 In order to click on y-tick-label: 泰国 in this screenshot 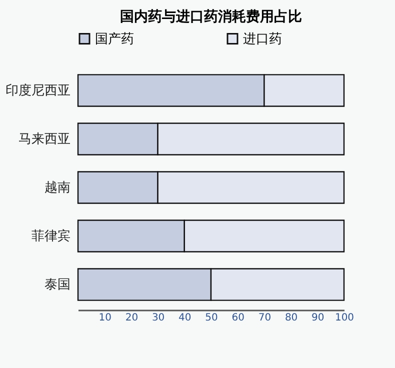, I will do `click(57, 285)`.